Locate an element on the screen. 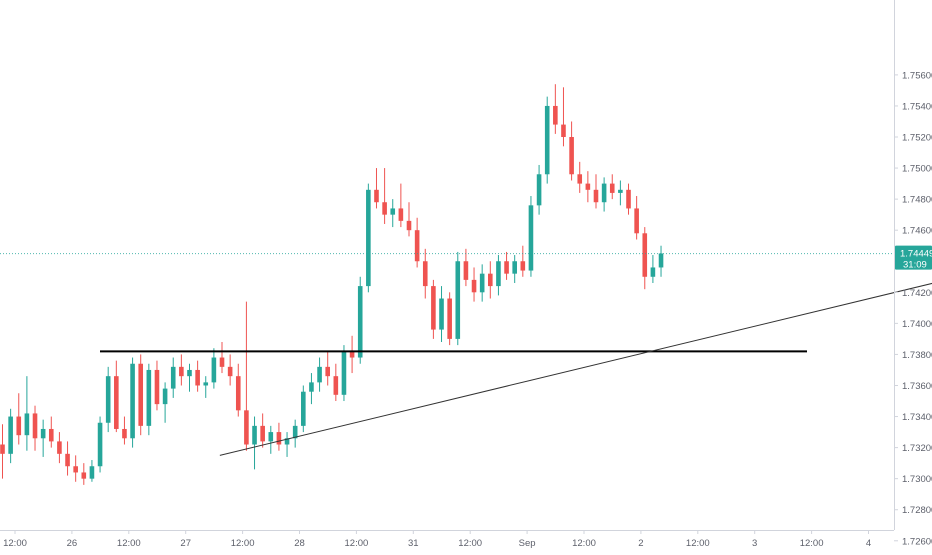  price-tick-label: 1.73800 is located at coordinates (917, 355).